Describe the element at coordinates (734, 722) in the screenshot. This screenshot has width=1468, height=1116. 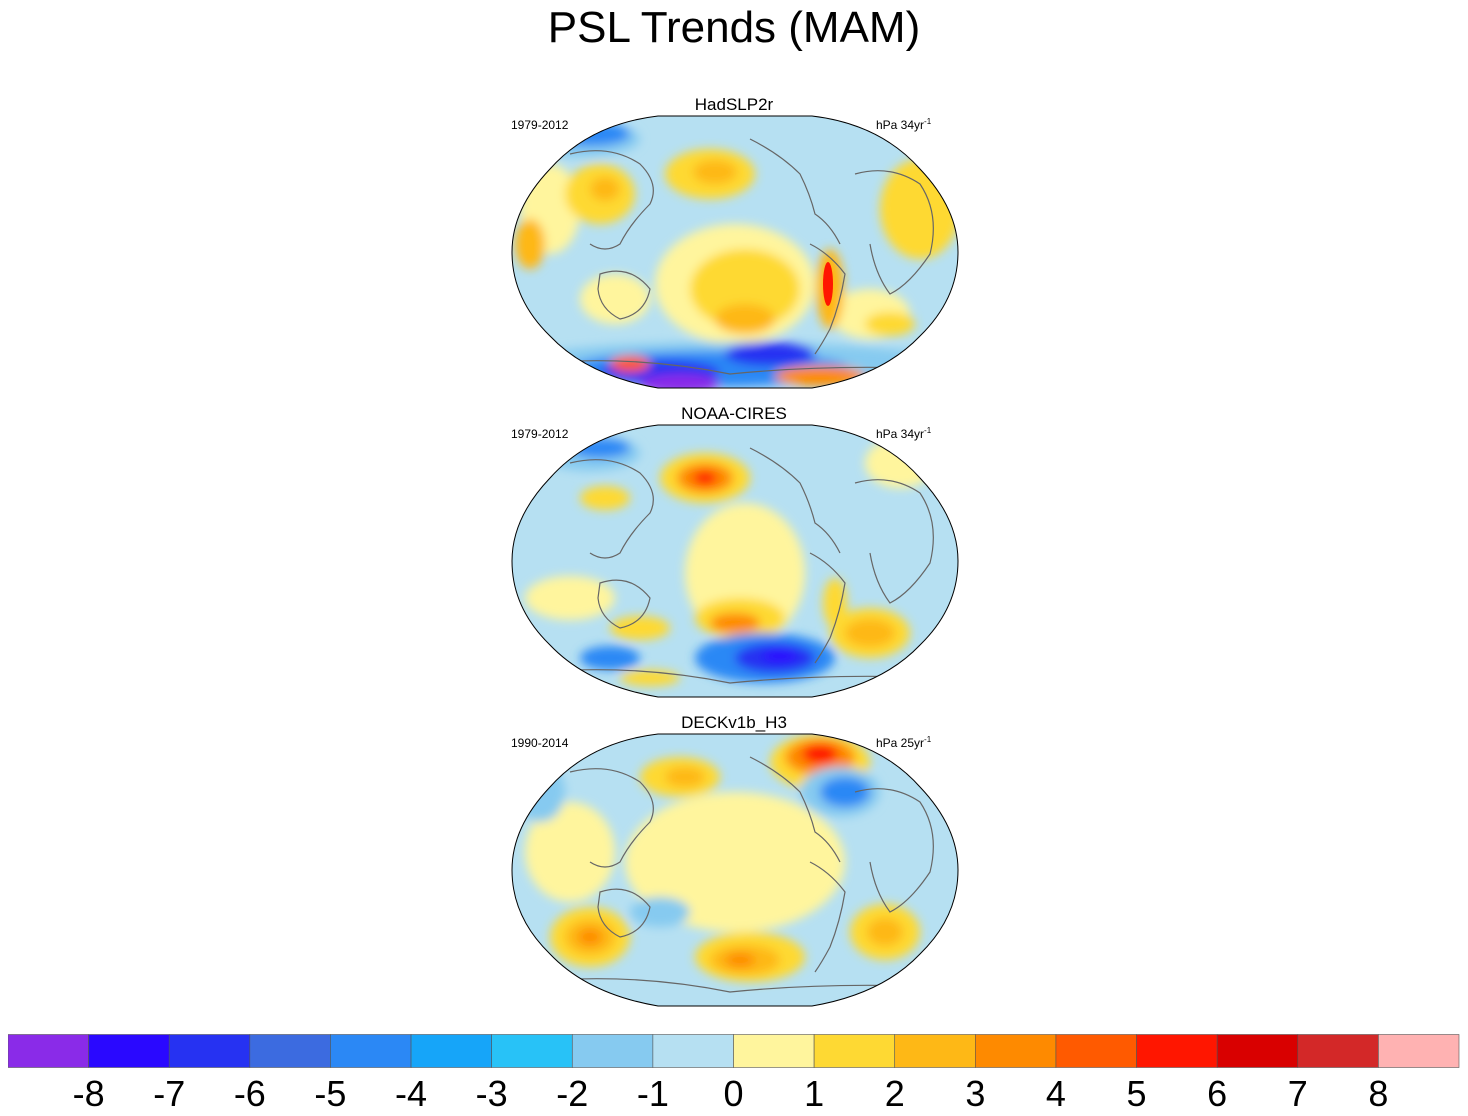
I see `panel-title-deckv1b-h3: DECKv1b_H3` at that location.